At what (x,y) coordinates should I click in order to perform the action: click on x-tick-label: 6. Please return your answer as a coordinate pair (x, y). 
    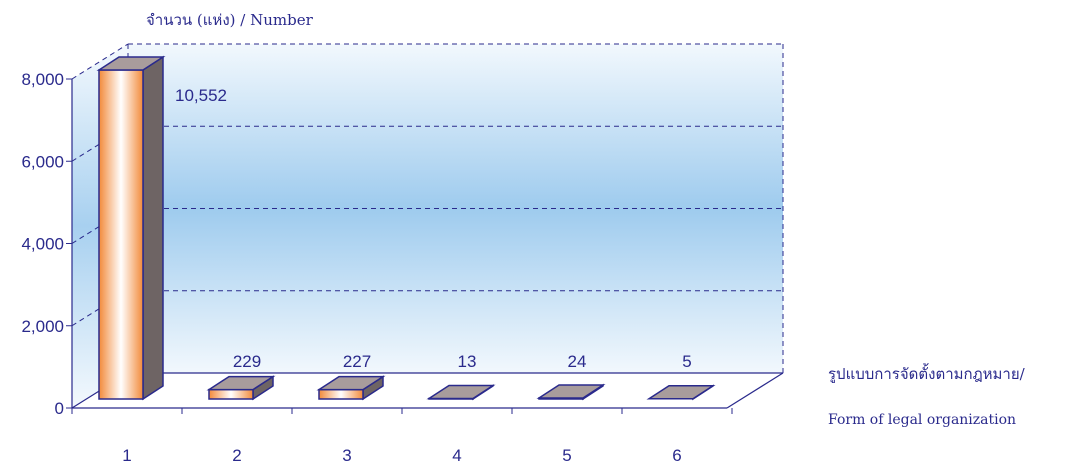
    Looking at the image, I should click on (676, 455).